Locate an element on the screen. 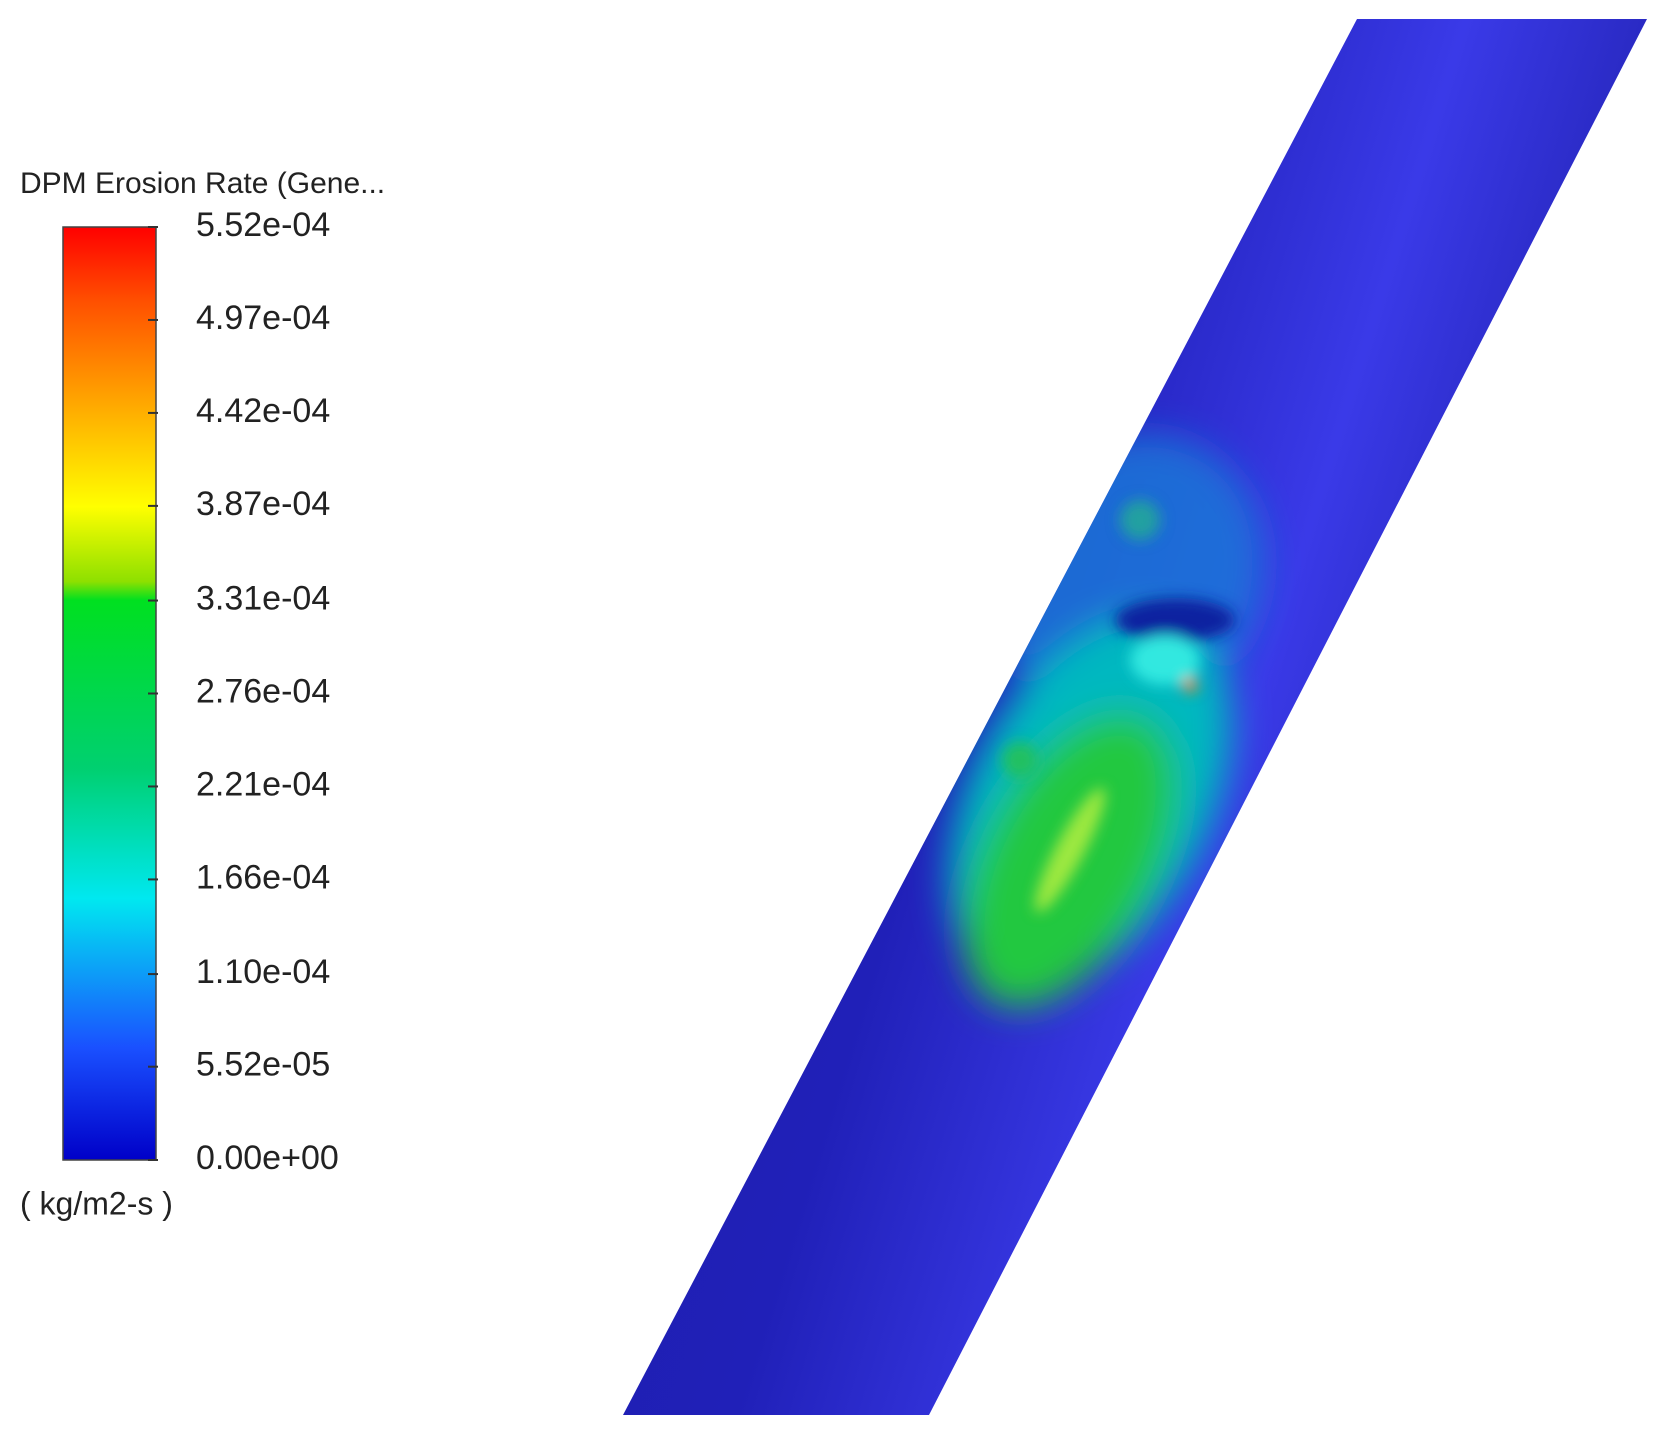 The width and height of the screenshot is (1656, 1443). tick-label: 0.00e+00 is located at coordinates (267, 1158).